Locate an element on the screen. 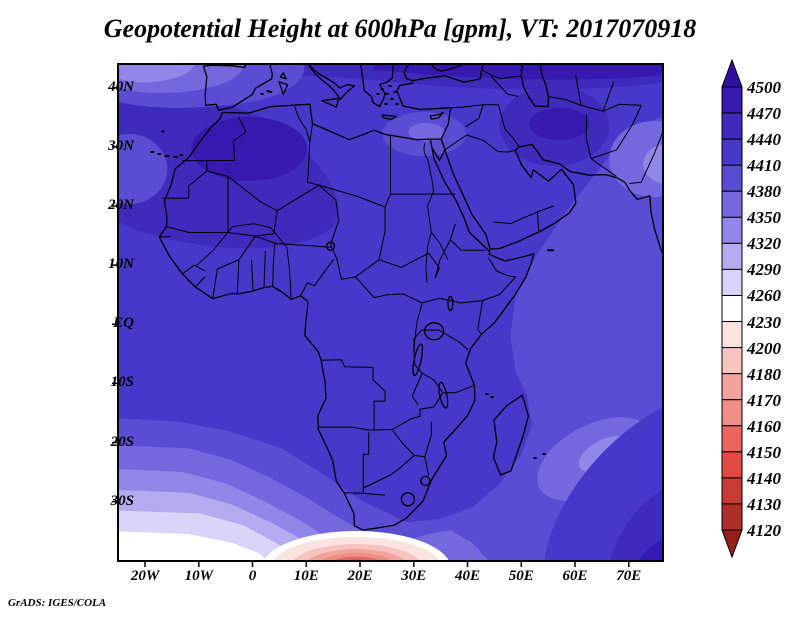 The height and width of the screenshot is (618, 800). lat-label-10s: 10S is located at coordinates (122, 382).